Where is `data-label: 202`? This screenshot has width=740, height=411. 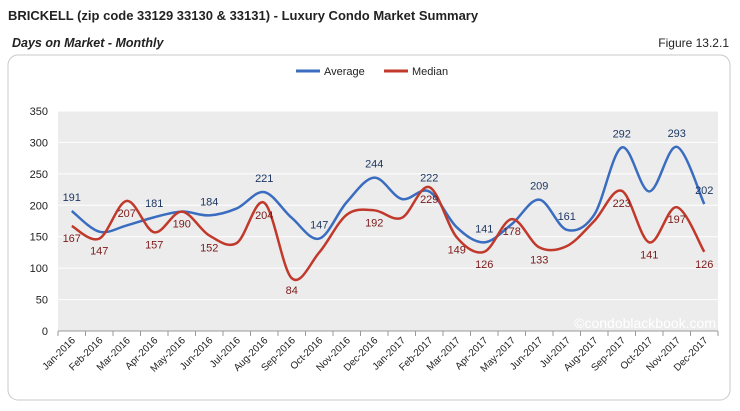
data-label: 202 is located at coordinates (704, 191).